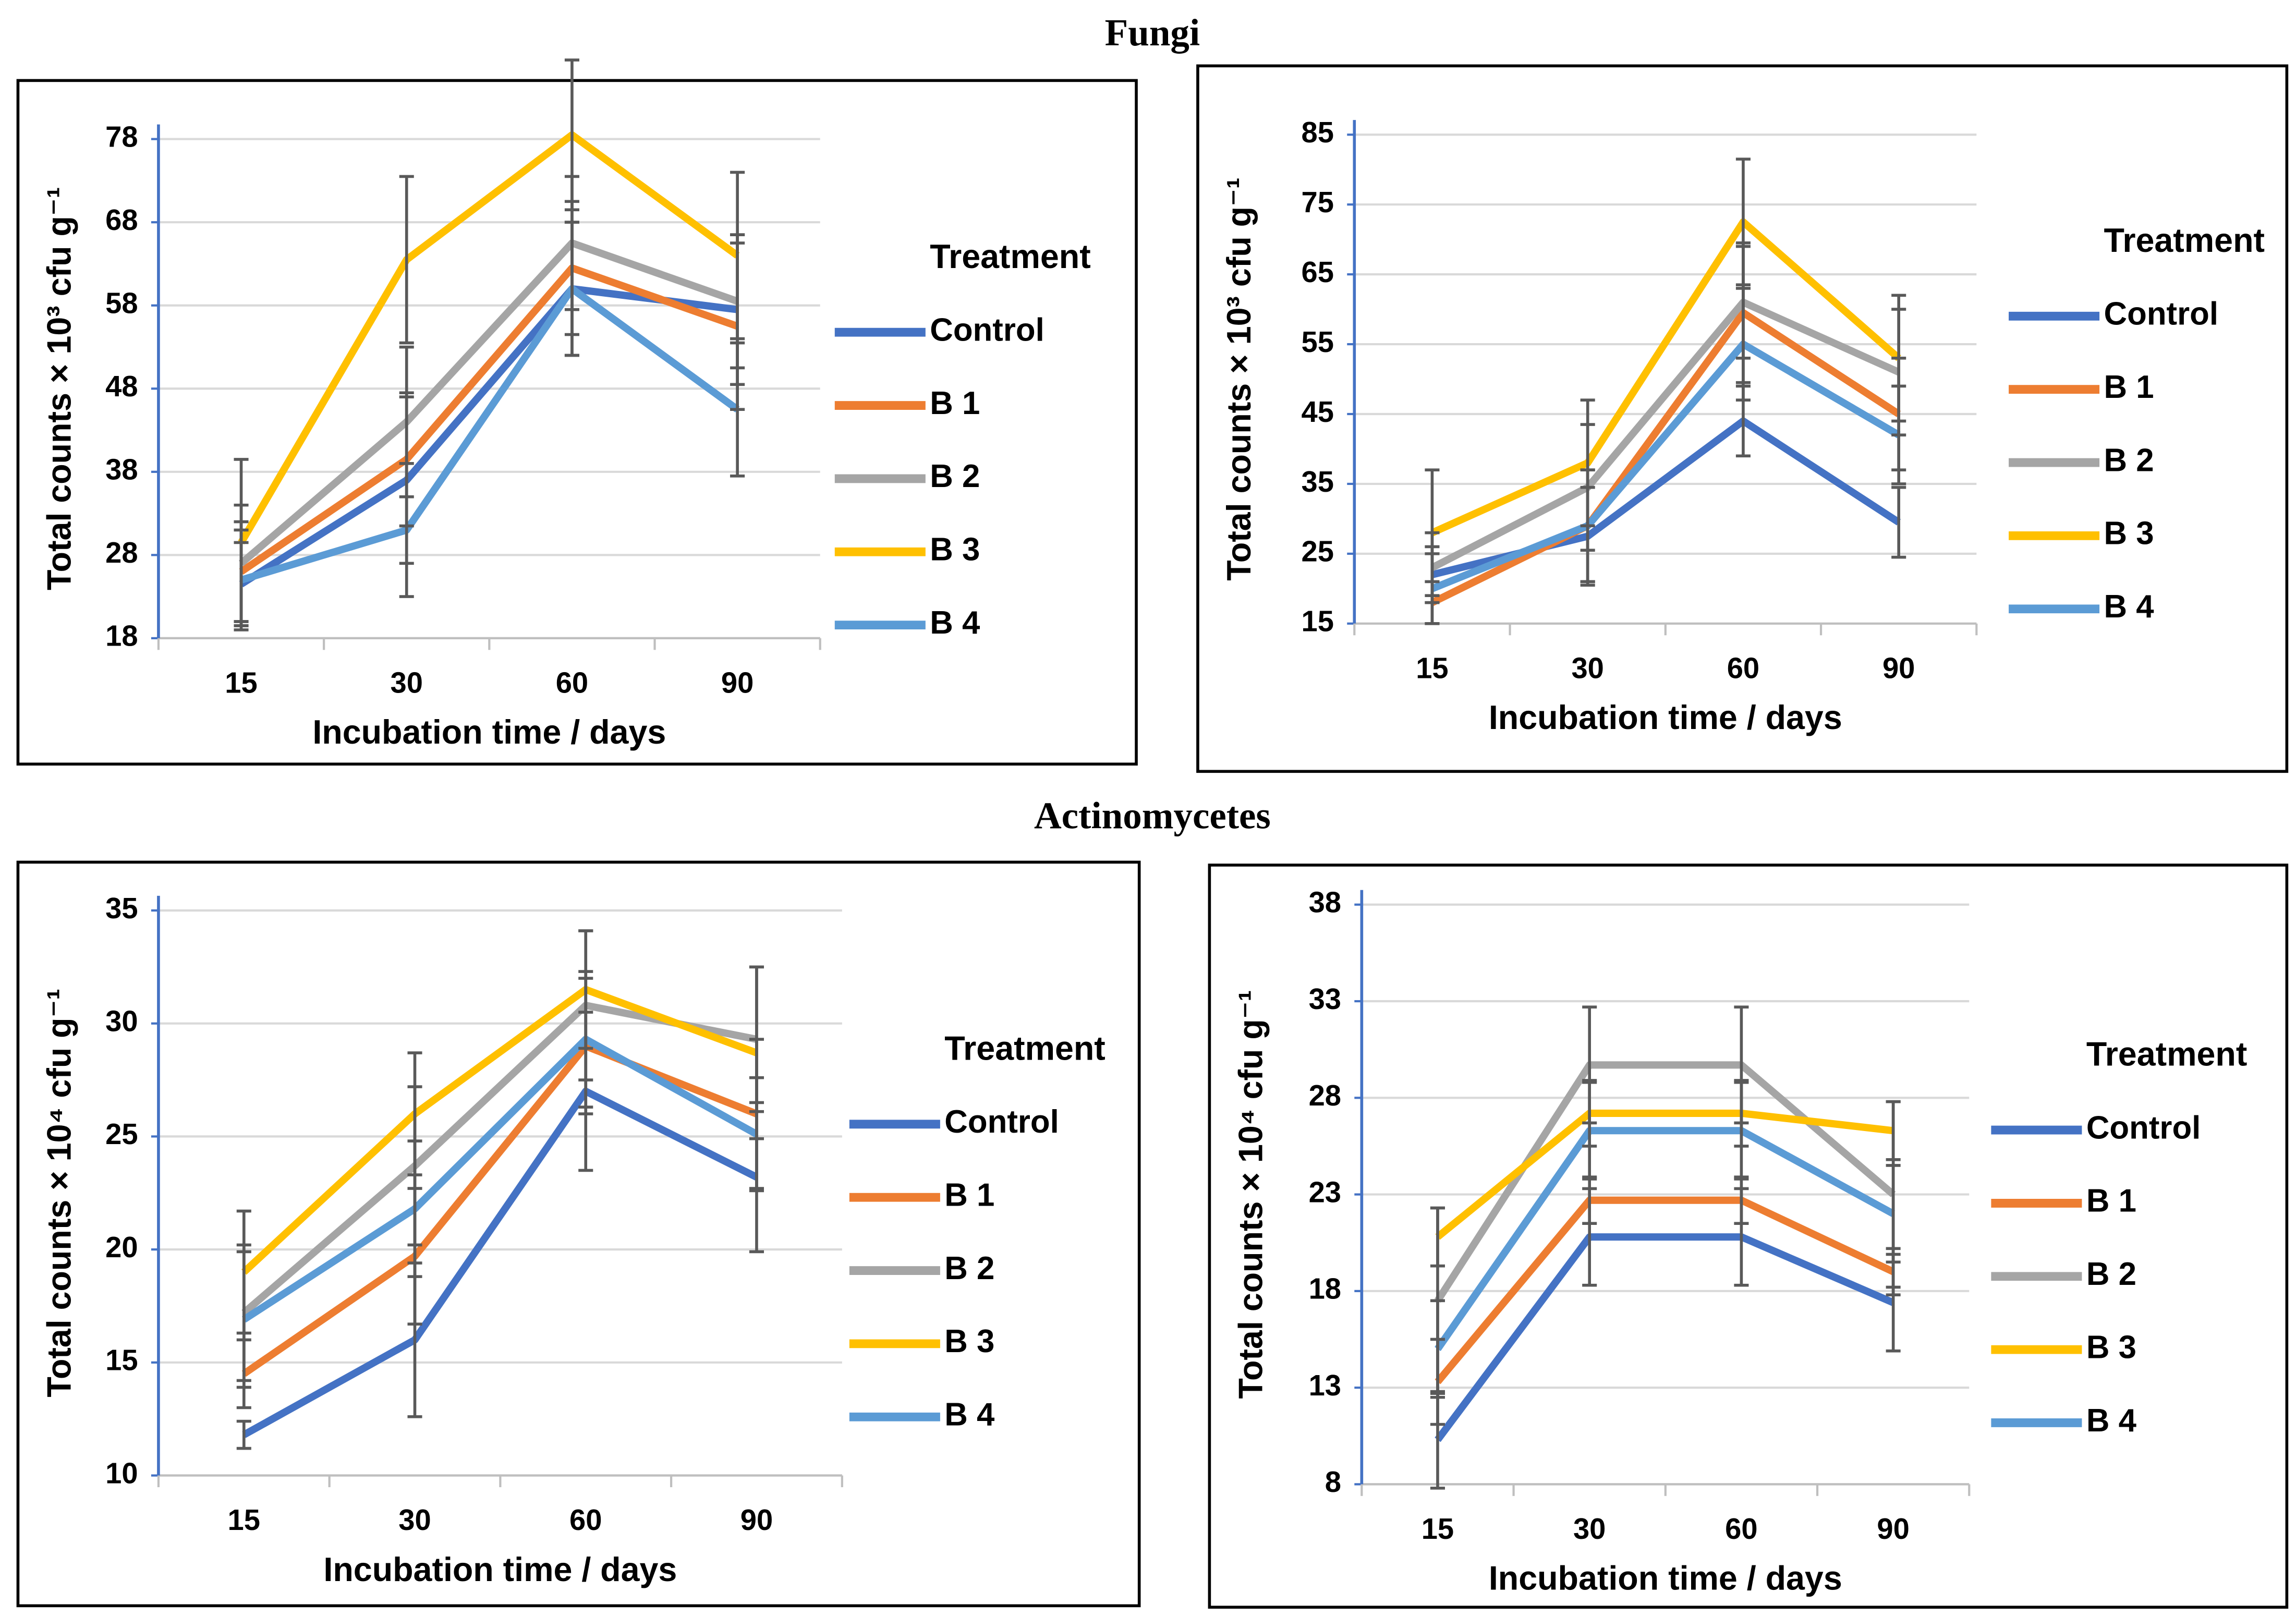  I want to click on y-tick-label: 75, so click(1318, 202).